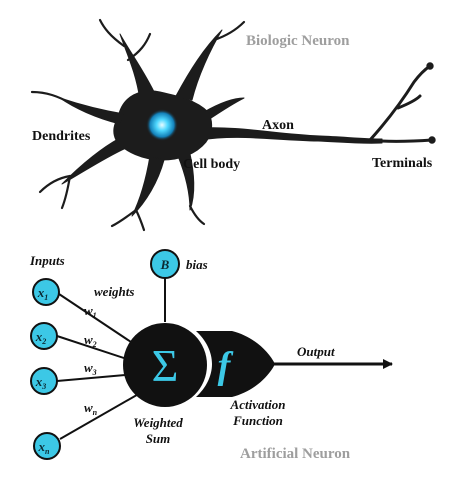  I want to click on svg-text: x3, so click(41, 382).